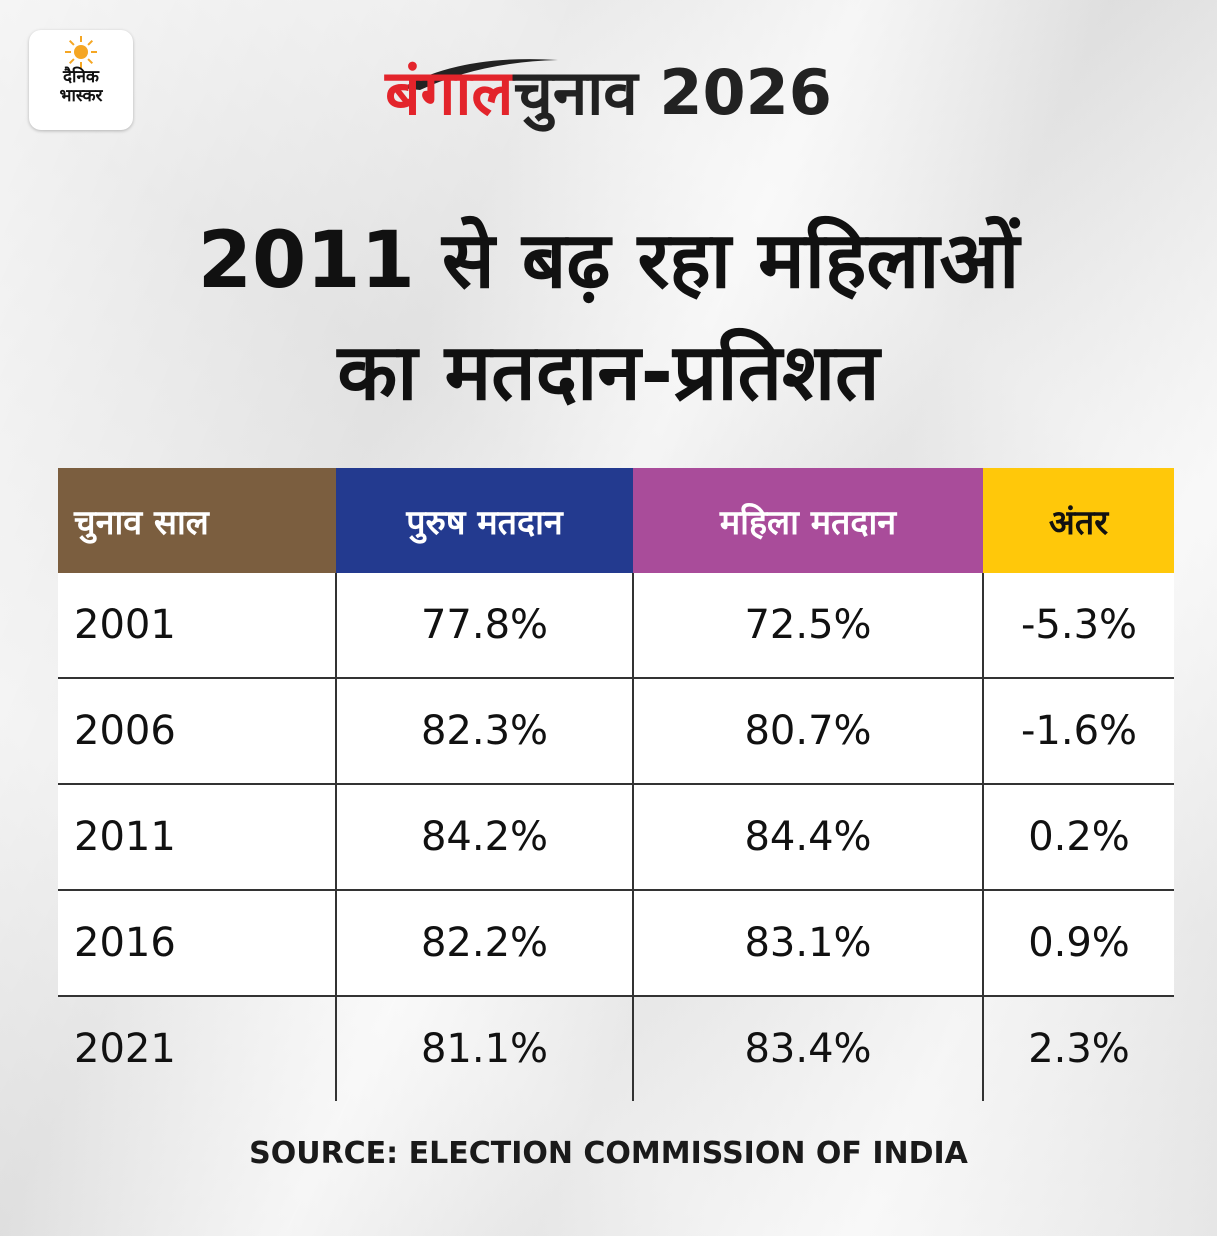 This screenshot has width=1217, height=1236. What do you see at coordinates (484, 520) in the screenshot?
I see `header-male-turnout: पुरुष मतदान` at bounding box center [484, 520].